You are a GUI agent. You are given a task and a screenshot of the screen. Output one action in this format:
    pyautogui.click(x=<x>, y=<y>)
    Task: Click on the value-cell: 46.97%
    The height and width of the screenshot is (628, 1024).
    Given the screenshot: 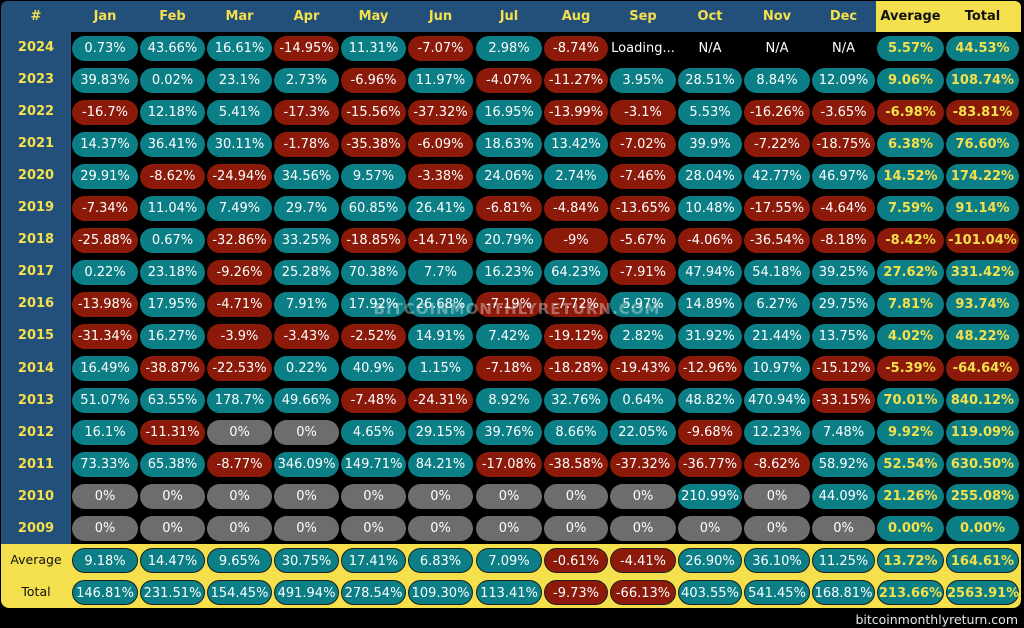 What is the action you would take?
    pyautogui.click(x=843, y=176)
    